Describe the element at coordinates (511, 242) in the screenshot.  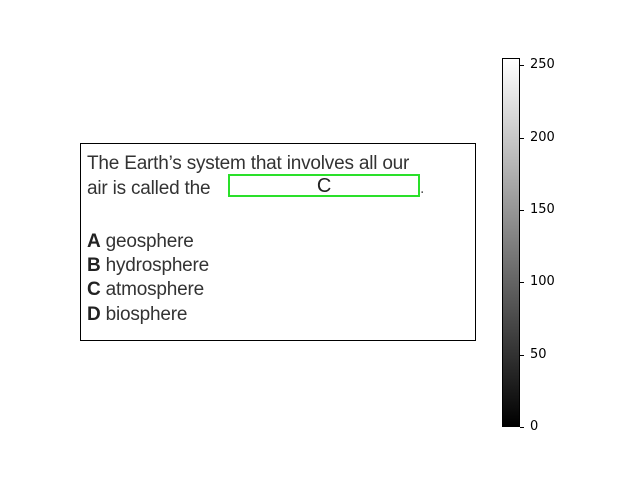
I see `colorbar` at that location.